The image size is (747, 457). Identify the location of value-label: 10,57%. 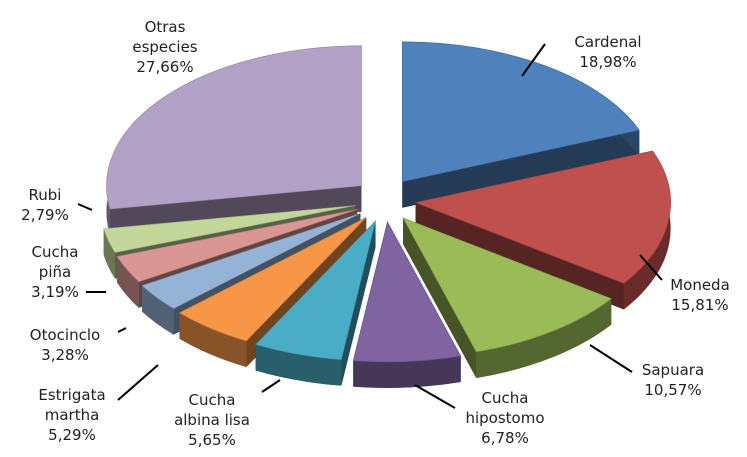
(673, 390).